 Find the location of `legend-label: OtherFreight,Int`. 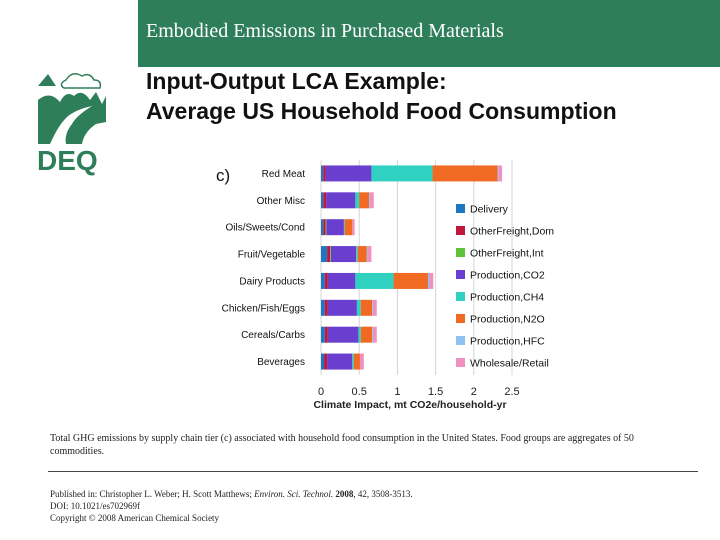

legend-label: OtherFreight,Int is located at coordinates (507, 254).